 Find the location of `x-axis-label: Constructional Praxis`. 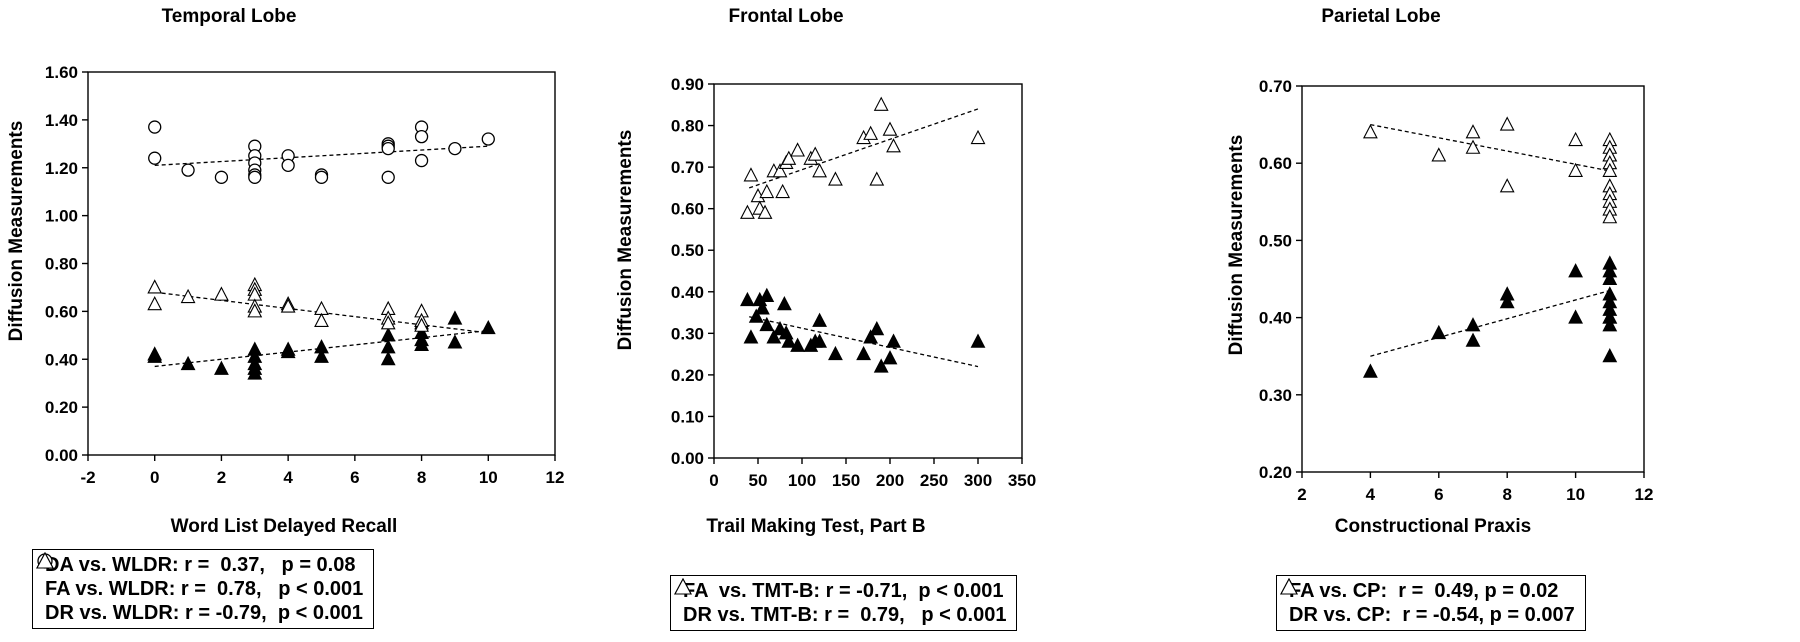

x-axis-label: Constructional Praxis is located at coordinates (1433, 526).